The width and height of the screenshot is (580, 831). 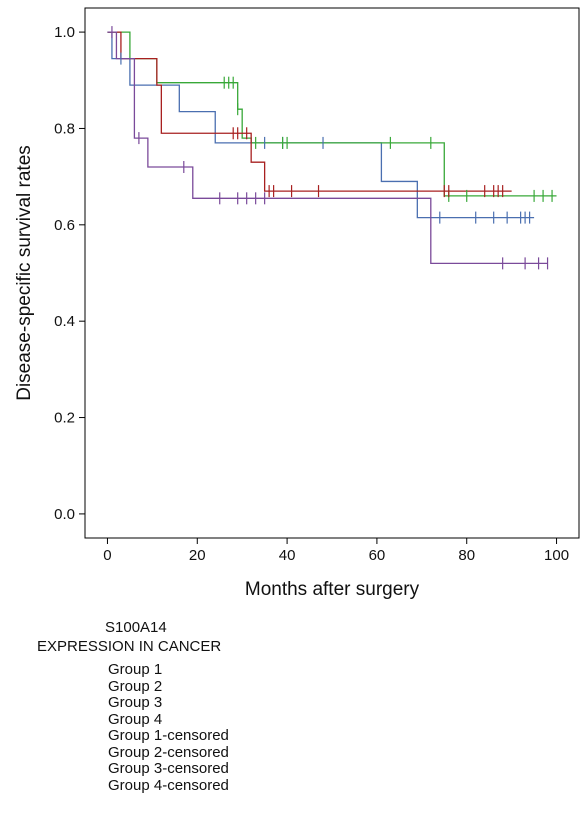 What do you see at coordinates (287, 555) in the screenshot?
I see `x-tick-label: 40` at bounding box center [287, 555].